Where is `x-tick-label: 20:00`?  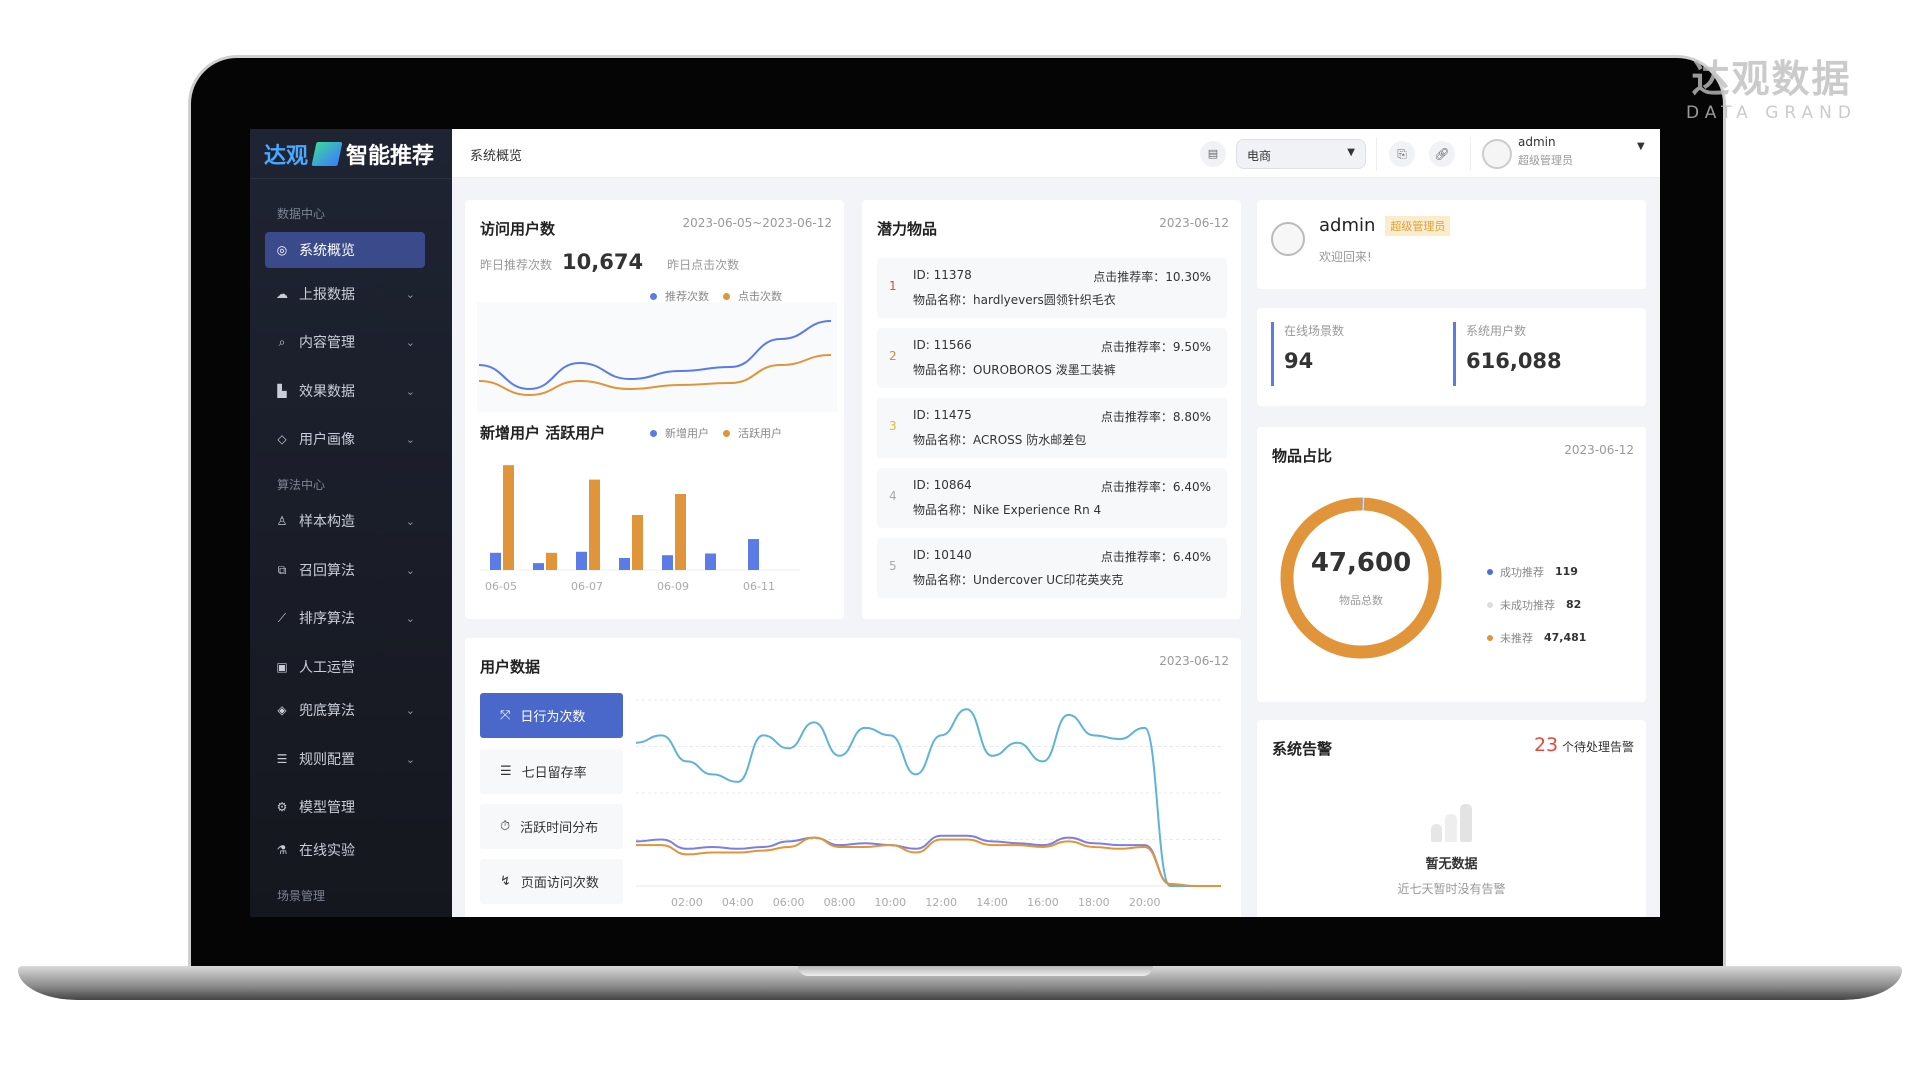 x-tick-label: 20:00 is located at coordinates (1145, 902).